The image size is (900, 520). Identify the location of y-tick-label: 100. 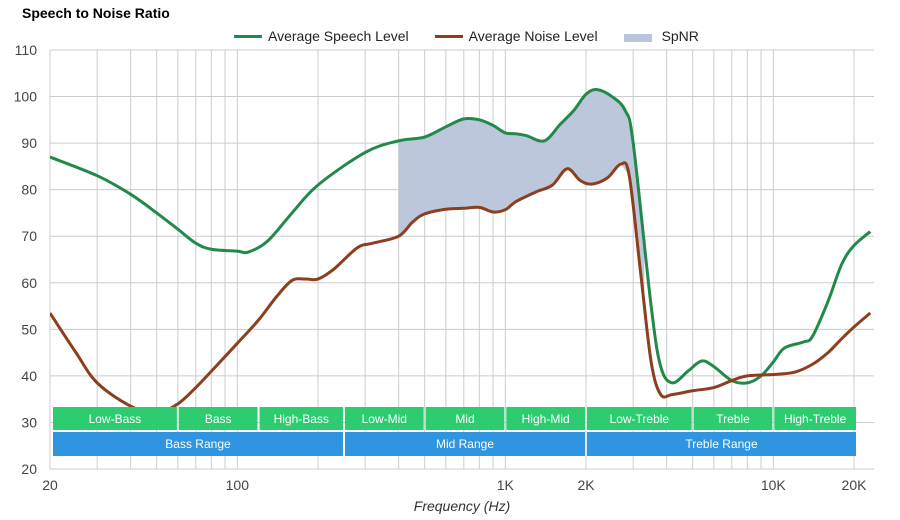
(26, 97).